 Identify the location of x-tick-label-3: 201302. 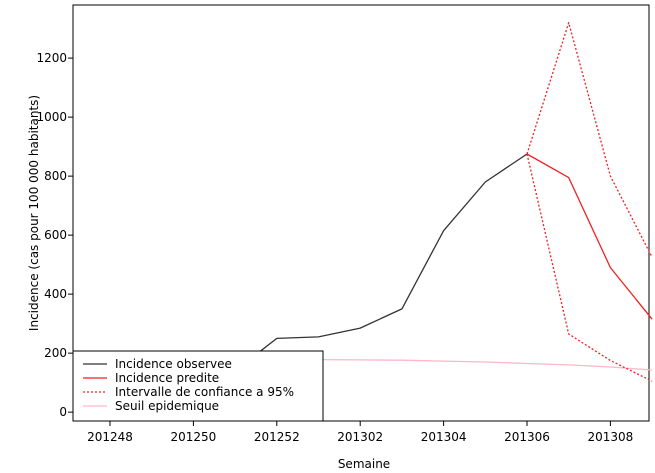
(360, 437).